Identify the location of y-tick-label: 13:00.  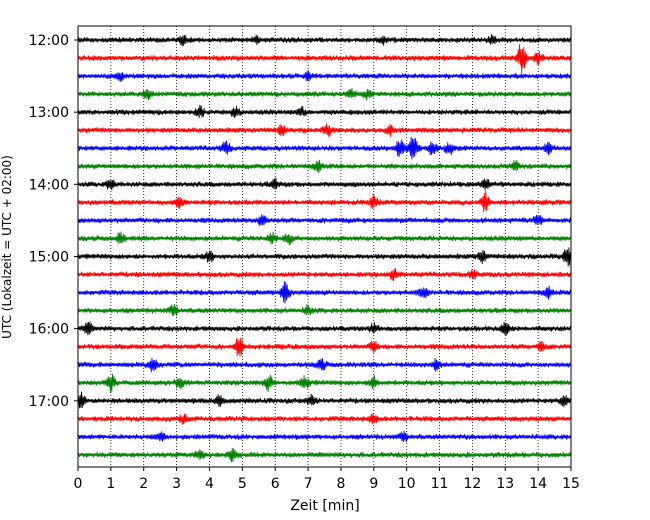
(49, 113).